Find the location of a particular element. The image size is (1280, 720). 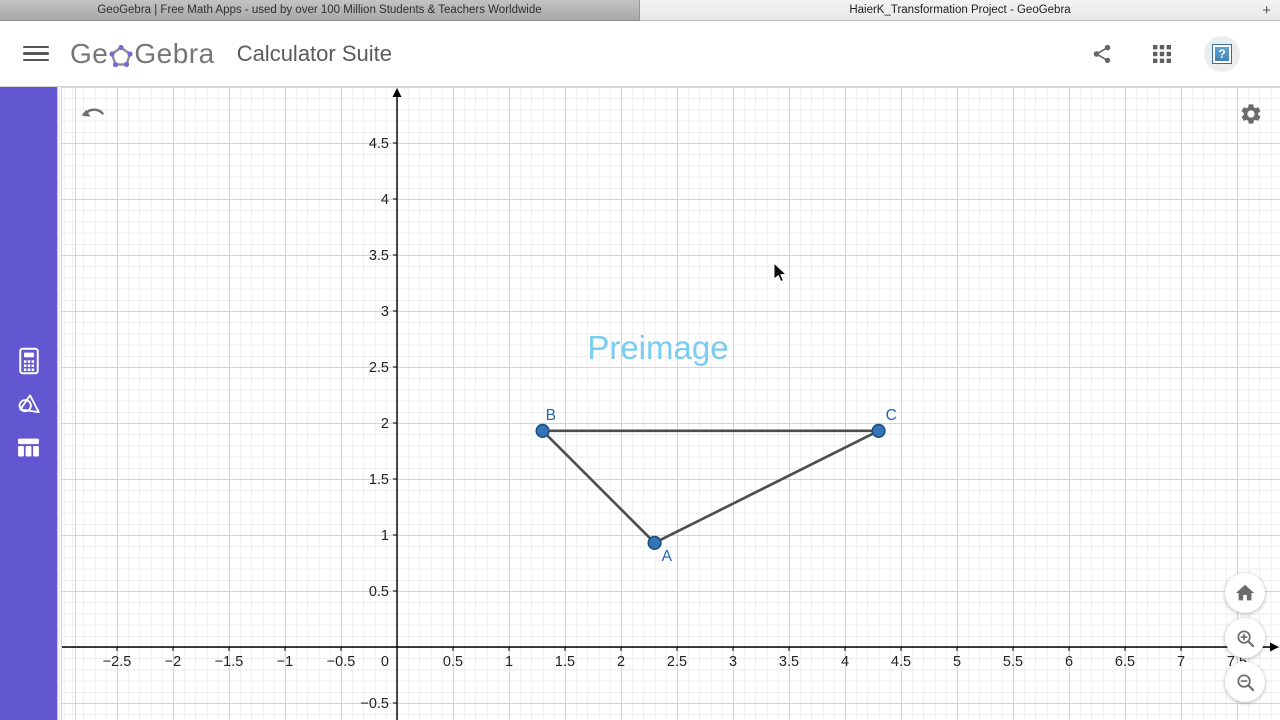

segment-AC is located at coordinates (767, 487).